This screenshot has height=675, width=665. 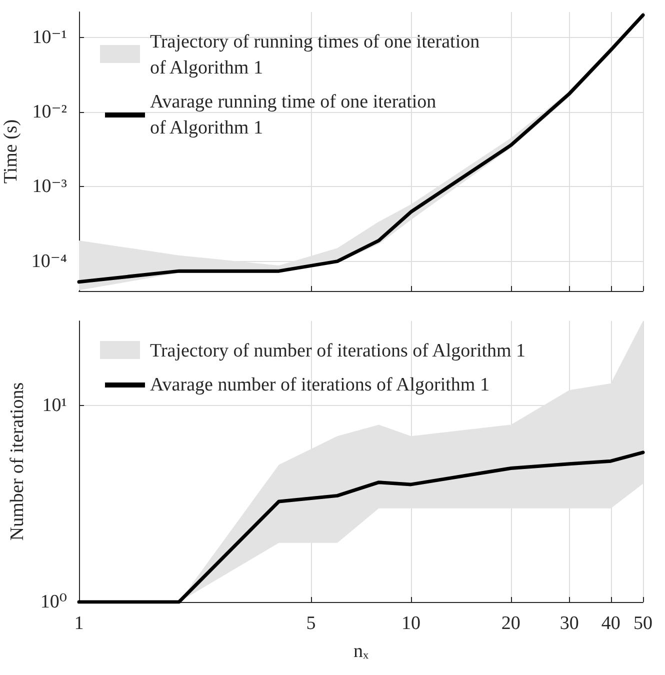 What do you see at coordinates (49, 261) in the screenshot?
I see `y-tick-label: 10⁻⁴` at bounding box center [49, 261].